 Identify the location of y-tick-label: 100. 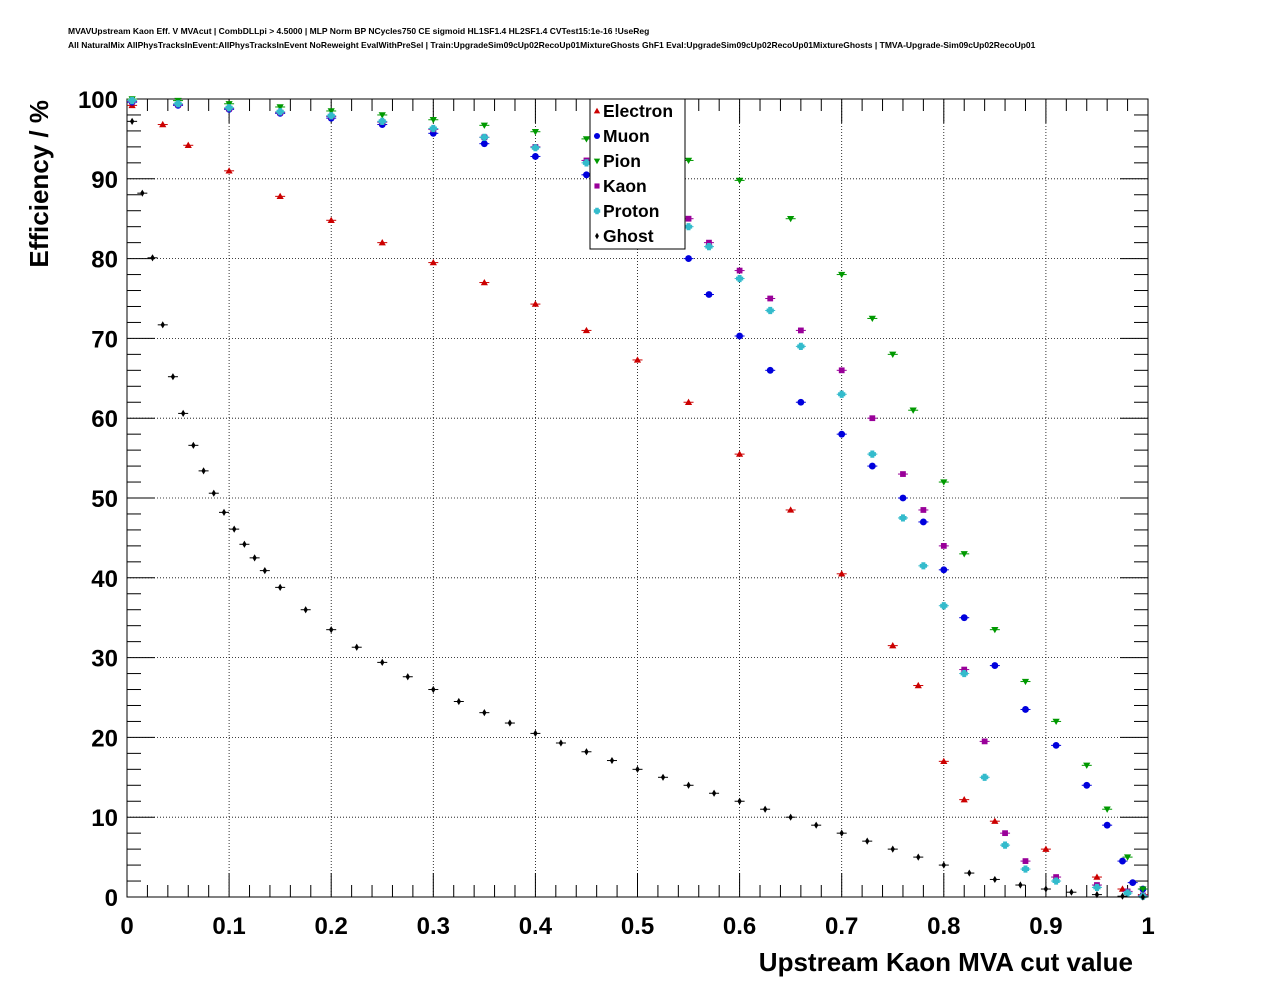
(98, 100).